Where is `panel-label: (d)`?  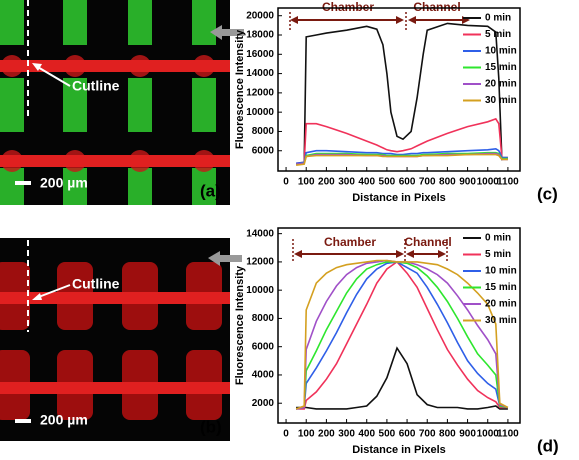
panel-label: (d) is located at coordinates (548, 445).